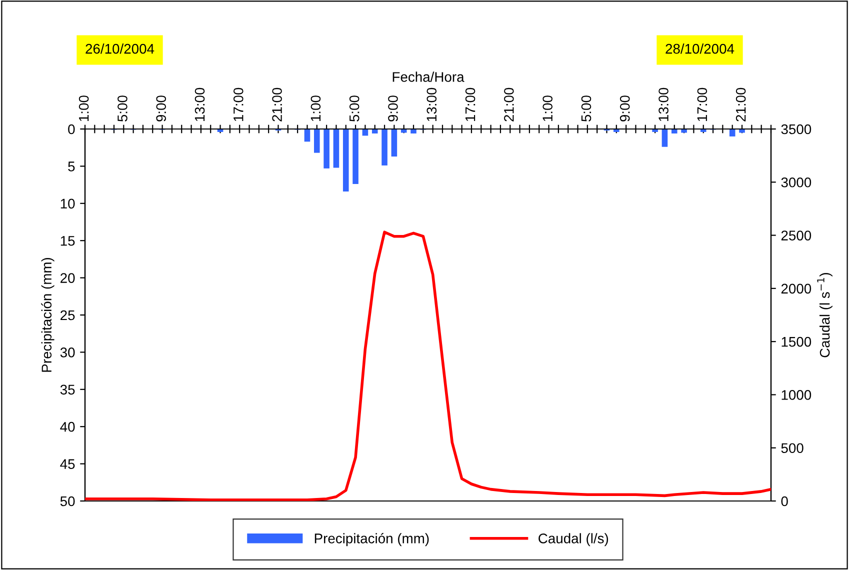  I want to click on y-tick-label: 50, so click(67, 501).